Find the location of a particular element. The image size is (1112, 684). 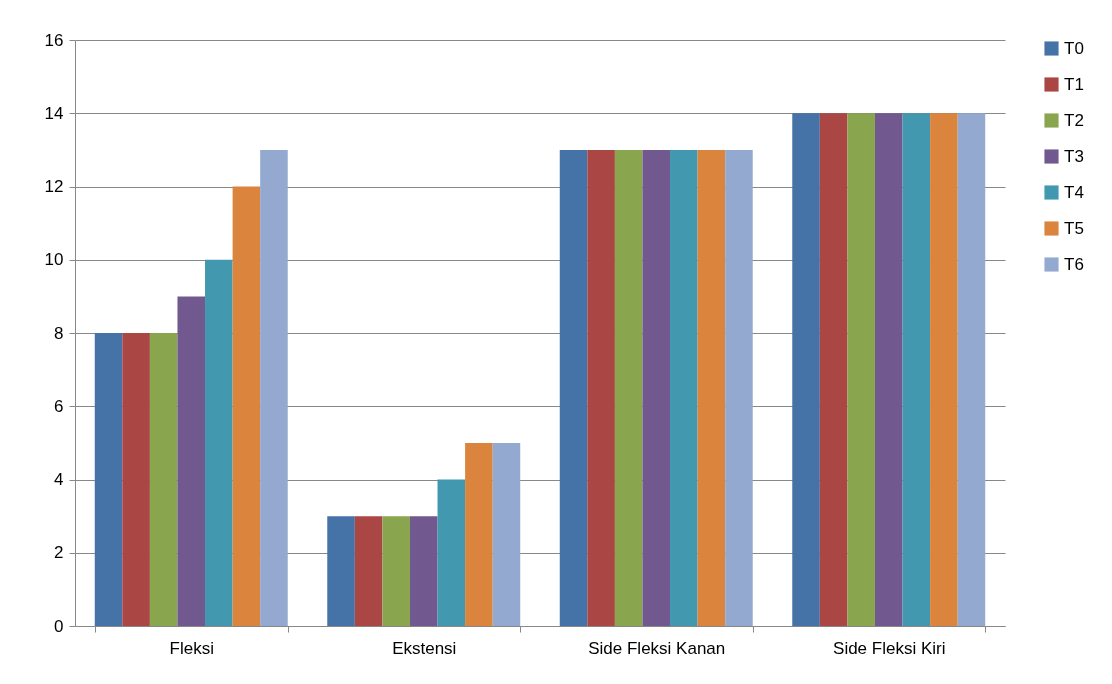

legend-label: T6 is located at coordinates (1074, 264).